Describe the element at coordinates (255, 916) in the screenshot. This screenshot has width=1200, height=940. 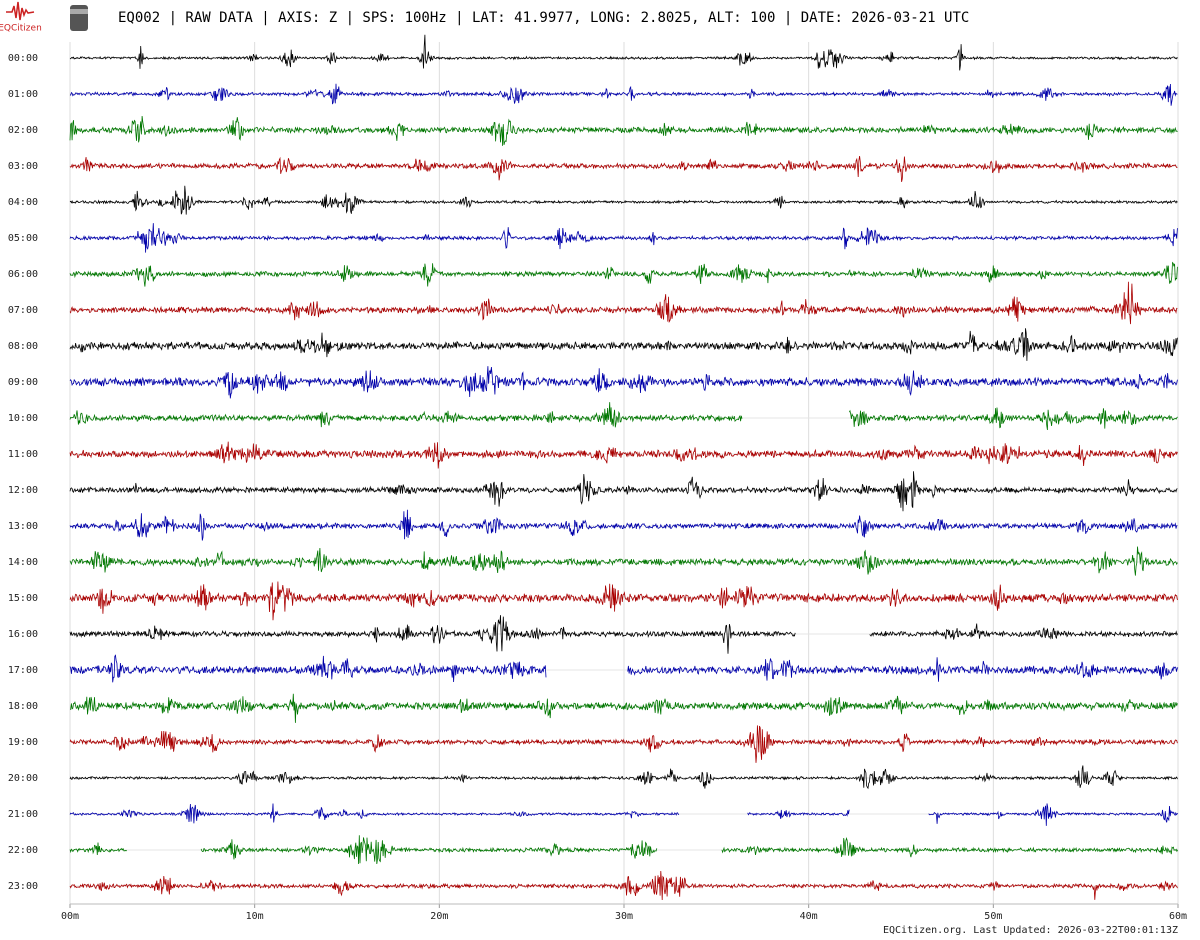
I see `x-tick-label: 10m` at that location.